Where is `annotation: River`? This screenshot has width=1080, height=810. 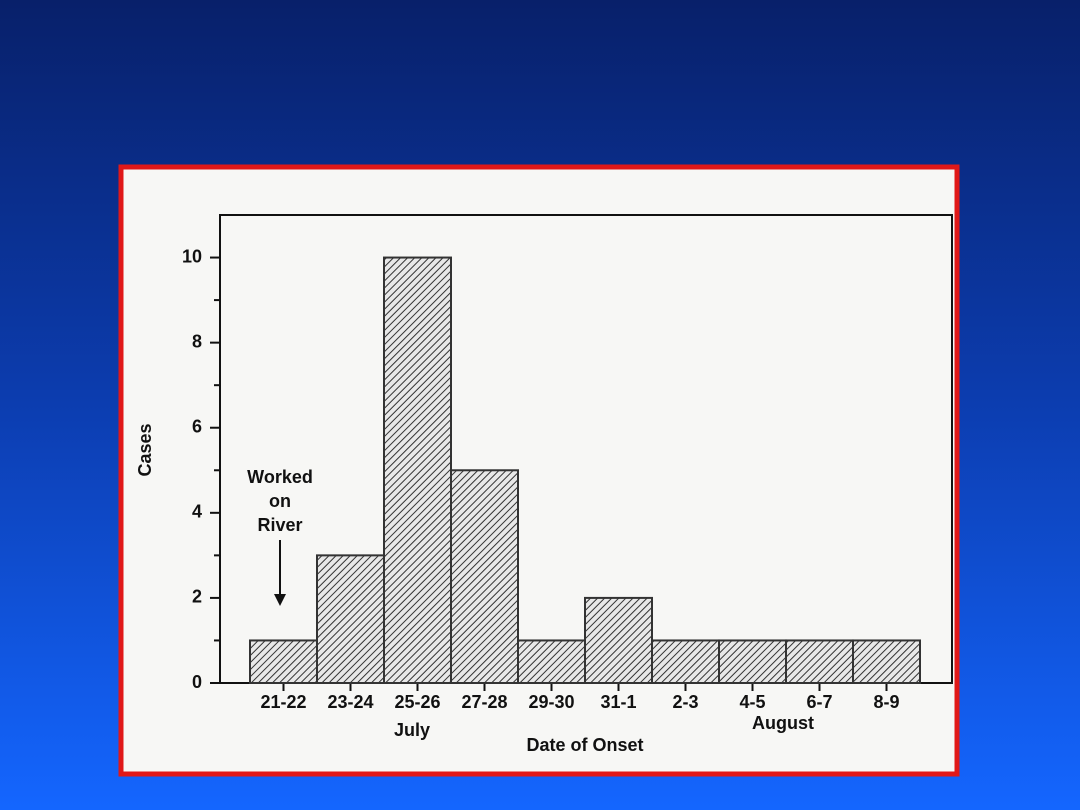 annotation: River is located at coordinates (279, 525).